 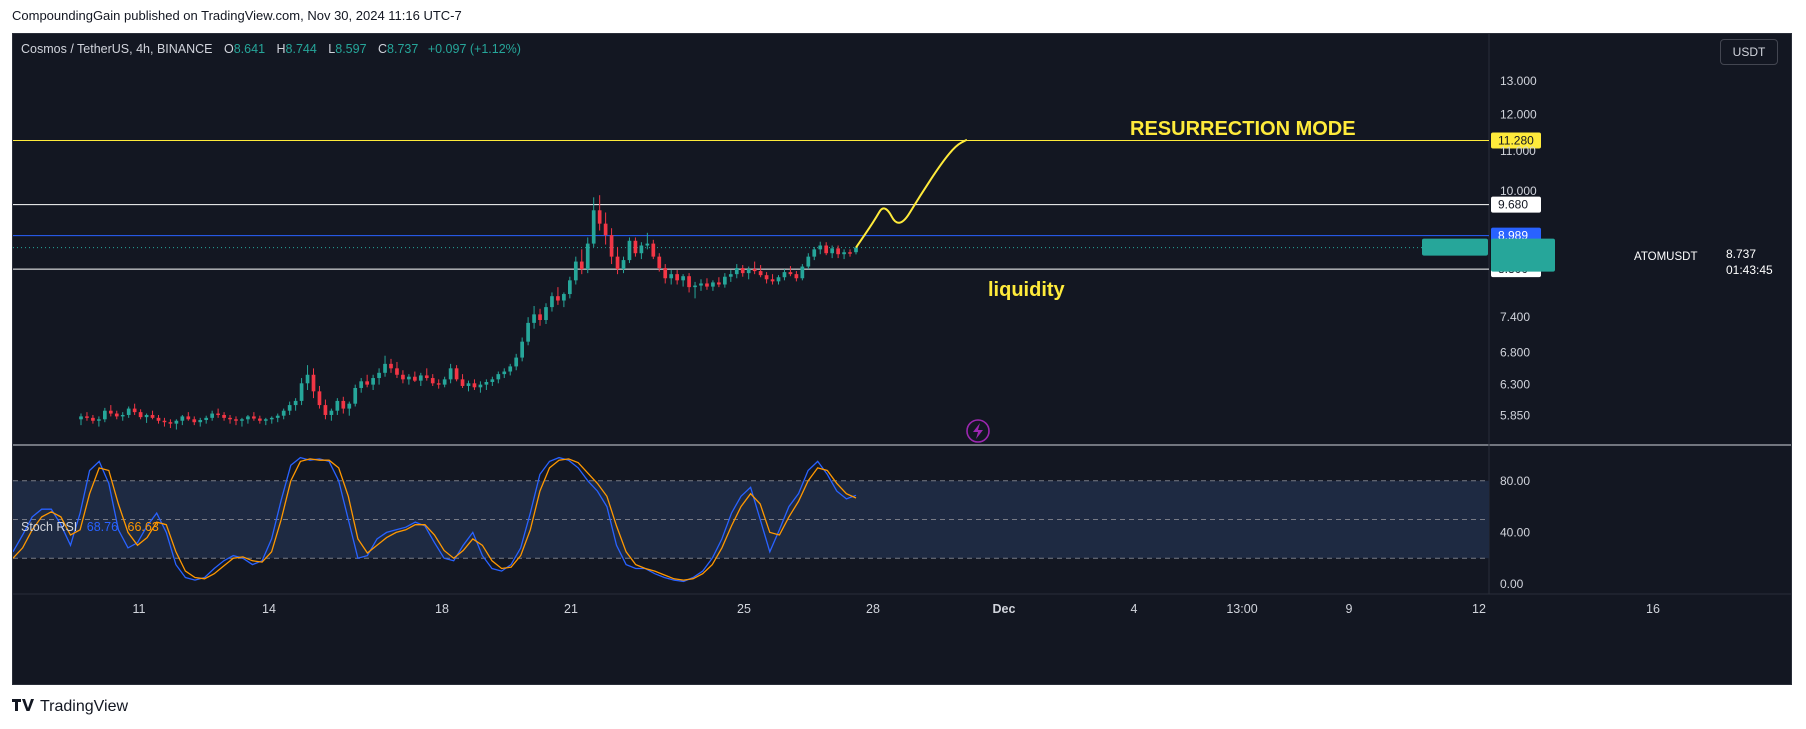 What do you see at coordinates (383, 49) in the screenshot?
I see `close-key: C` at bounding box center [383, 49].